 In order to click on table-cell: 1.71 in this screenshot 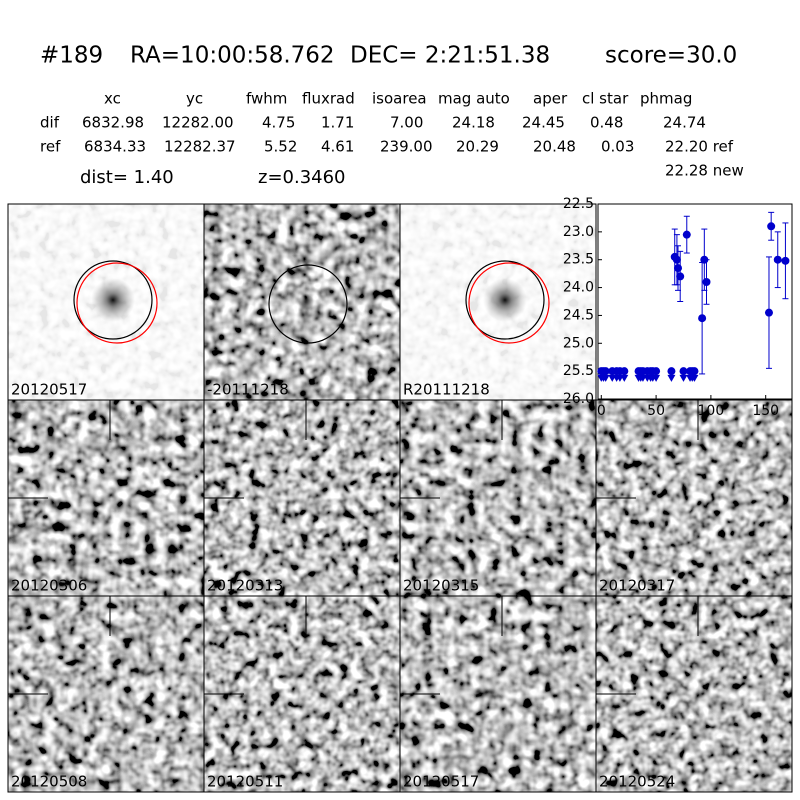, I will do `click(337, 123)`.